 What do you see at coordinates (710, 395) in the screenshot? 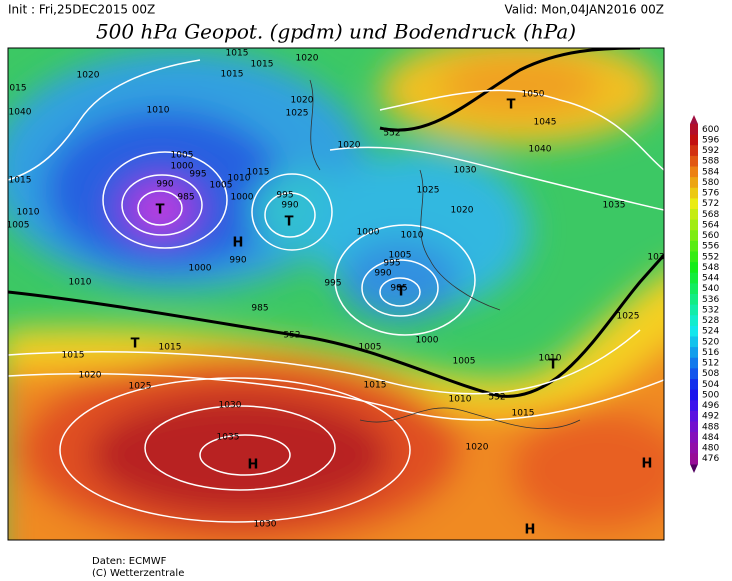
I see `colorbar-label: 500` at bounding box center [710, 395].